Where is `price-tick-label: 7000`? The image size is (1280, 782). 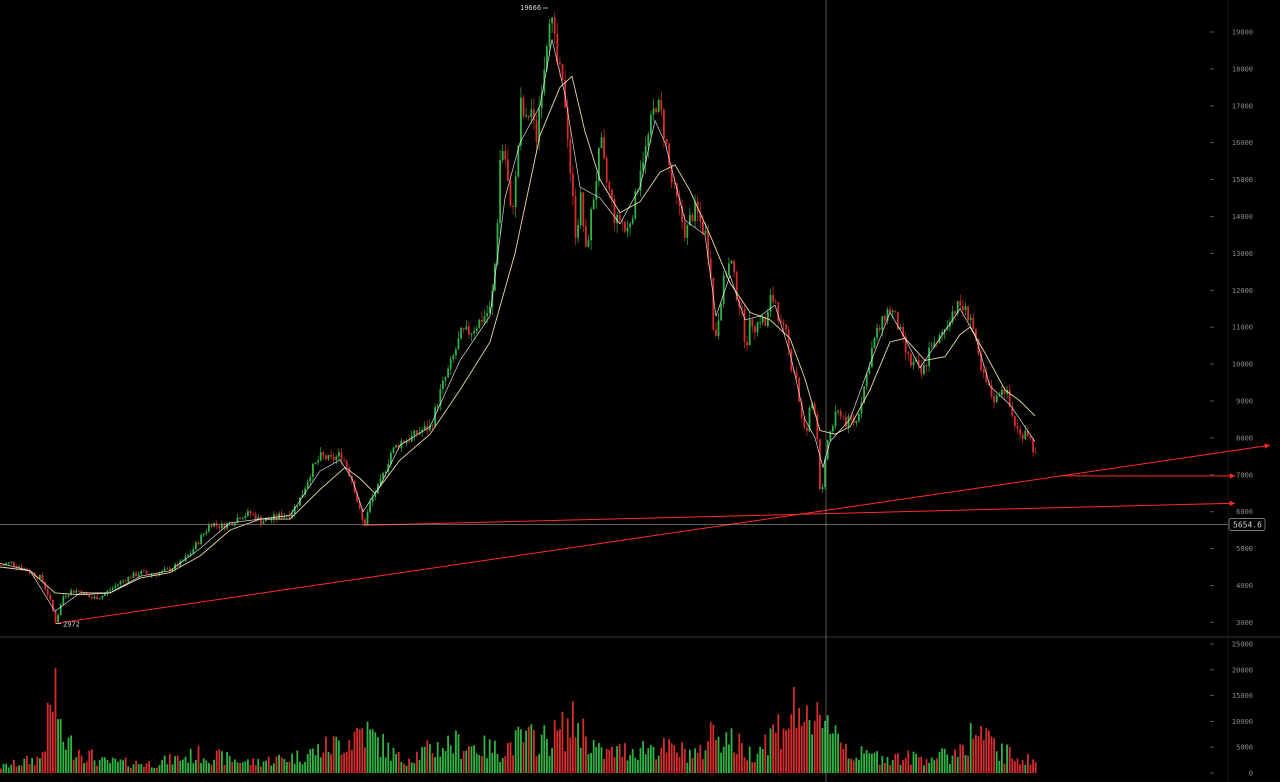
price-tick-label: 7000 is located at coordinates (1244, 475).